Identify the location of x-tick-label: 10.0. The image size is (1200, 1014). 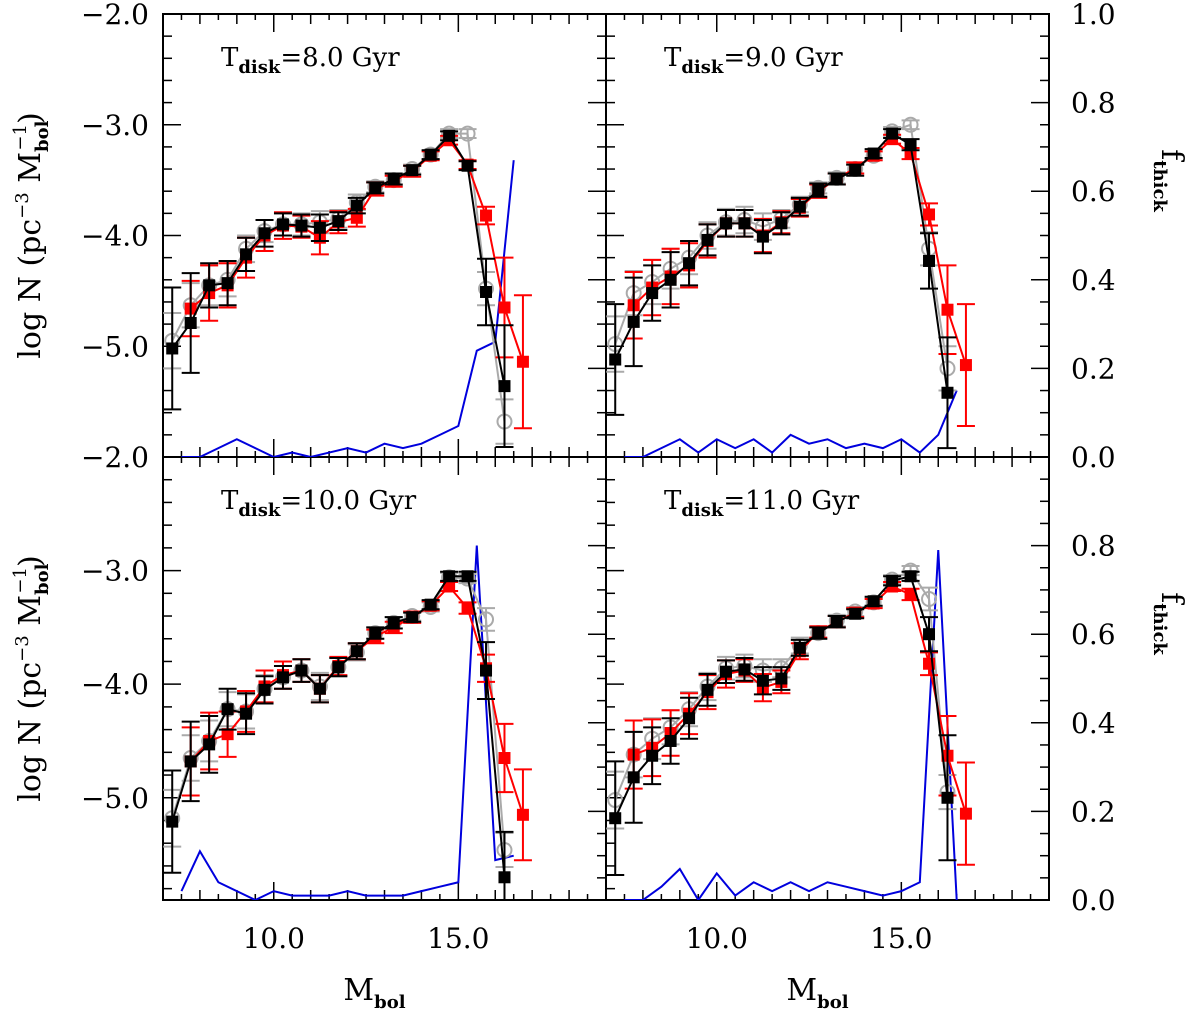
(274, 938).